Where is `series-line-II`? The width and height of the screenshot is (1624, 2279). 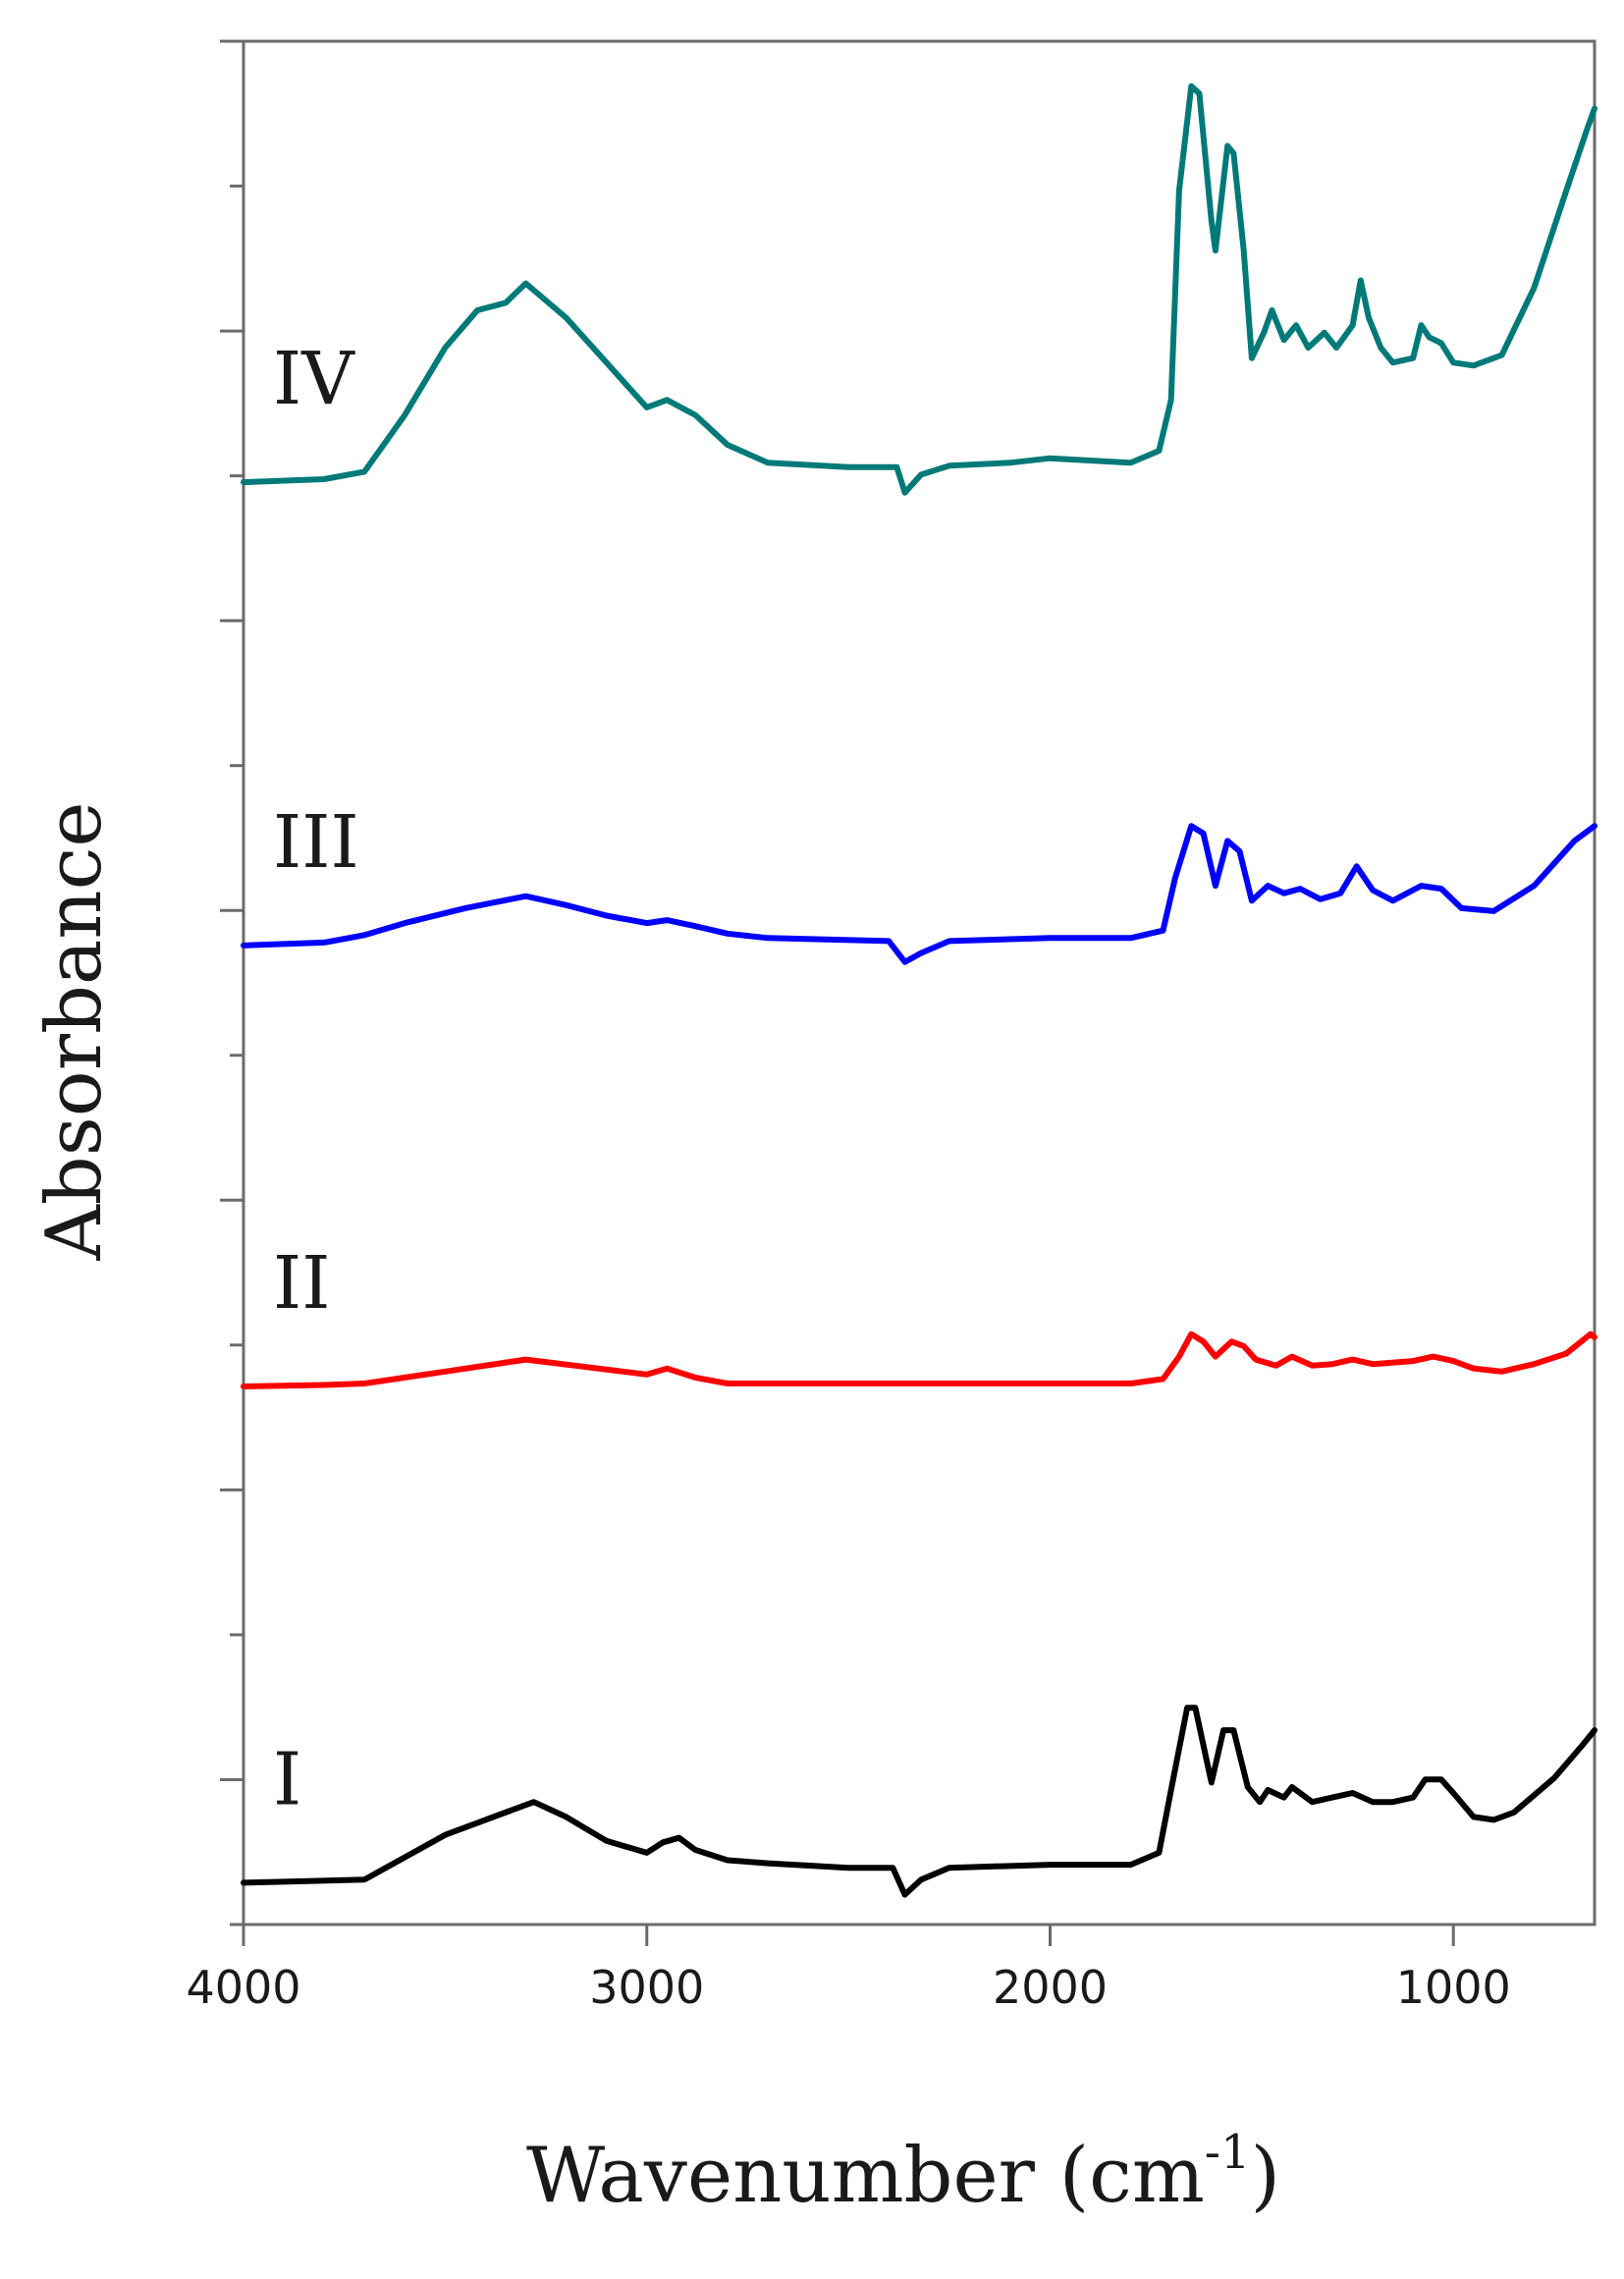 series-line-II is located at coordinates (919, 1359).